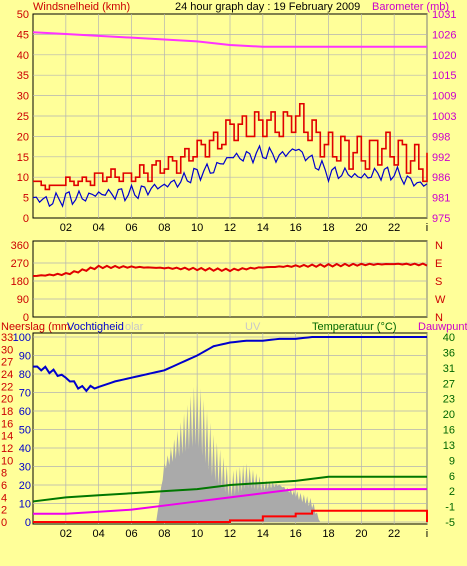 This screenshot has height=566, width=467. What do you see at coordinates (229, 364) in the screenshot?
I see `humidity-line` at bounding box center [229, 364].